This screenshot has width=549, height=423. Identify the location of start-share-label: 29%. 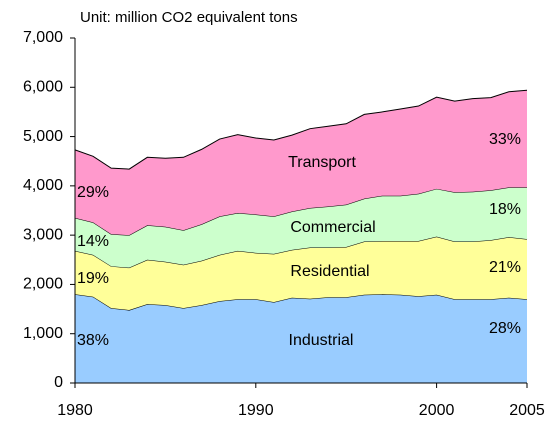
(93, 192).